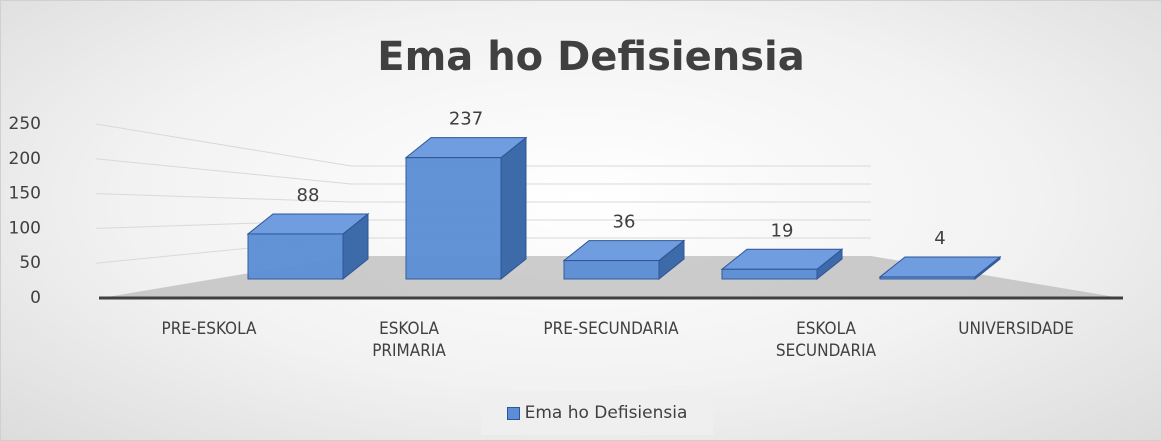 The width and height of the screenshot is (1162, 441). What do you see at coordinates (606, 413) in the screenshot?
I see `legend-label: Ema ho Defisiensia` at bounding box center [606, 413].